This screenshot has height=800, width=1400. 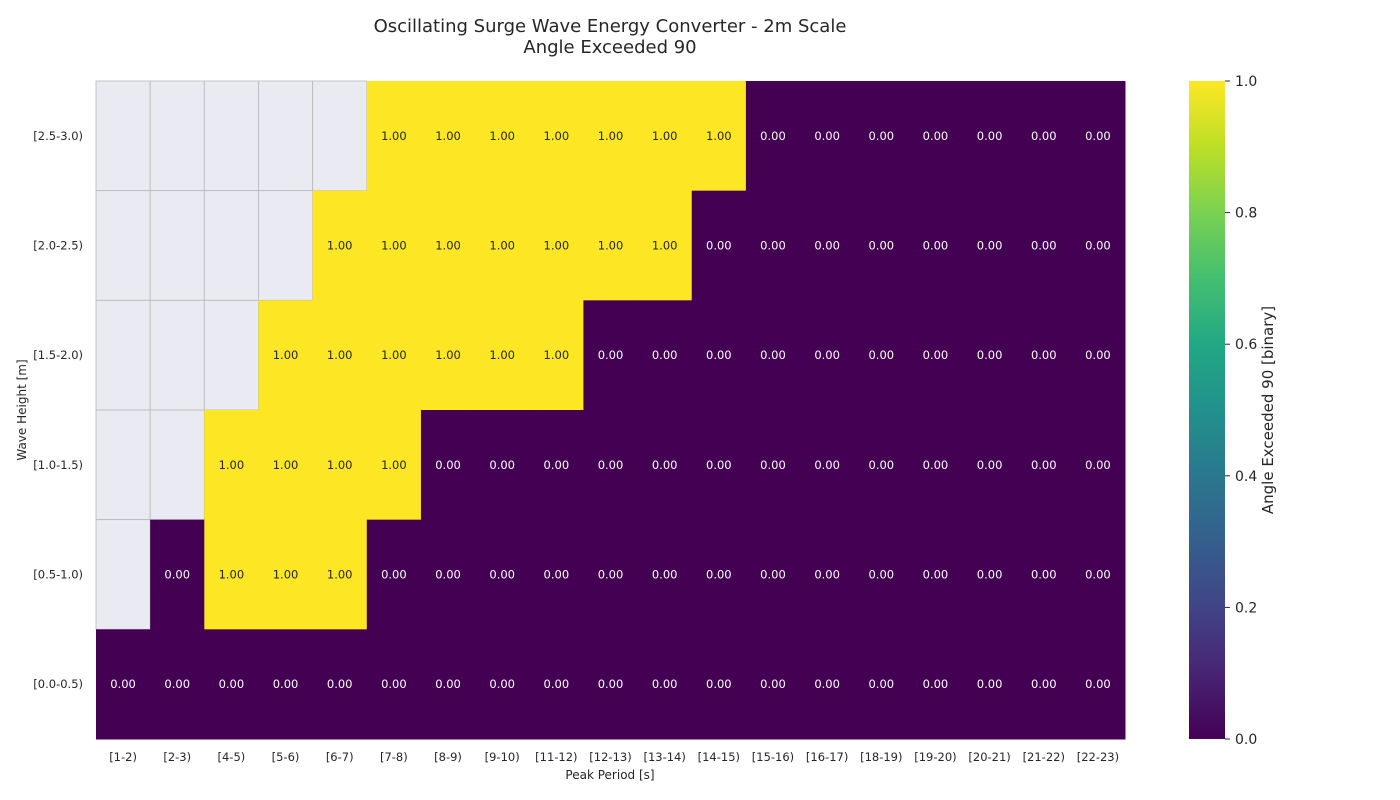 I want to click on colorbar-tick-label: 0.8, so click(x=1246, y=214).